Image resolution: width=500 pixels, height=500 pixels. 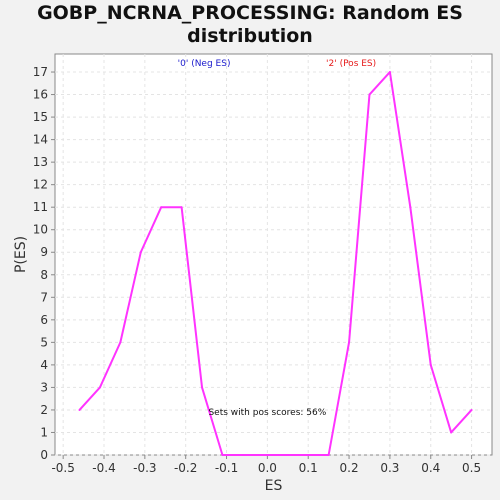 I want to click on x-tick-label: -0.5, so click(x=62, y=468).